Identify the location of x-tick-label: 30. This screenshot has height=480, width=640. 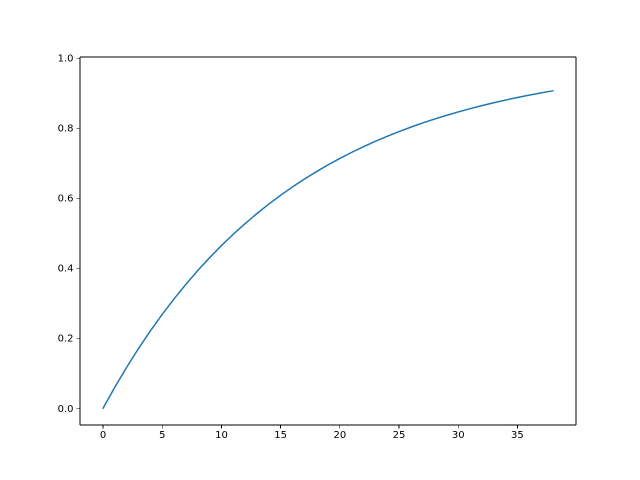
(458, 435).